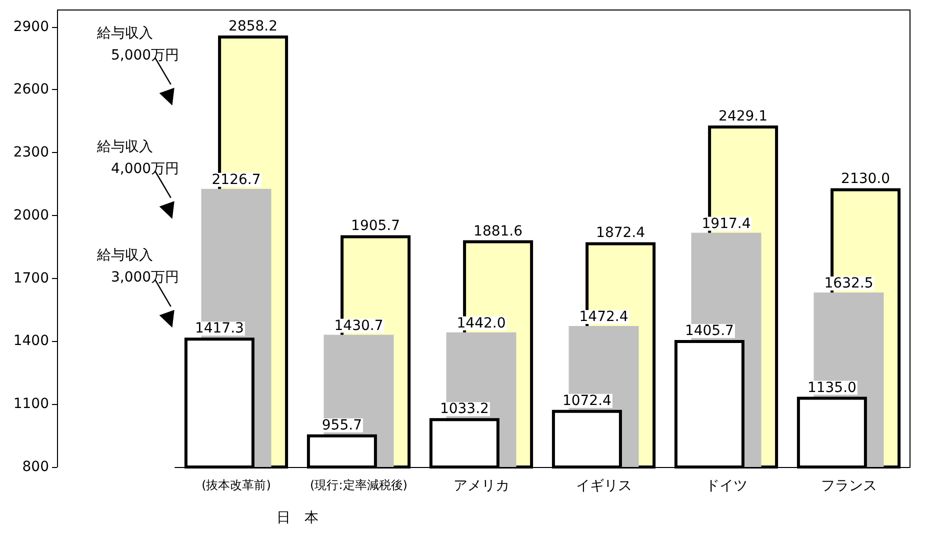 The image size is (933, 534). What do you see at coordinates (31, 278) in the screenshot?
I see `y-tick-label: 1700` at bounding box center [31, 278].